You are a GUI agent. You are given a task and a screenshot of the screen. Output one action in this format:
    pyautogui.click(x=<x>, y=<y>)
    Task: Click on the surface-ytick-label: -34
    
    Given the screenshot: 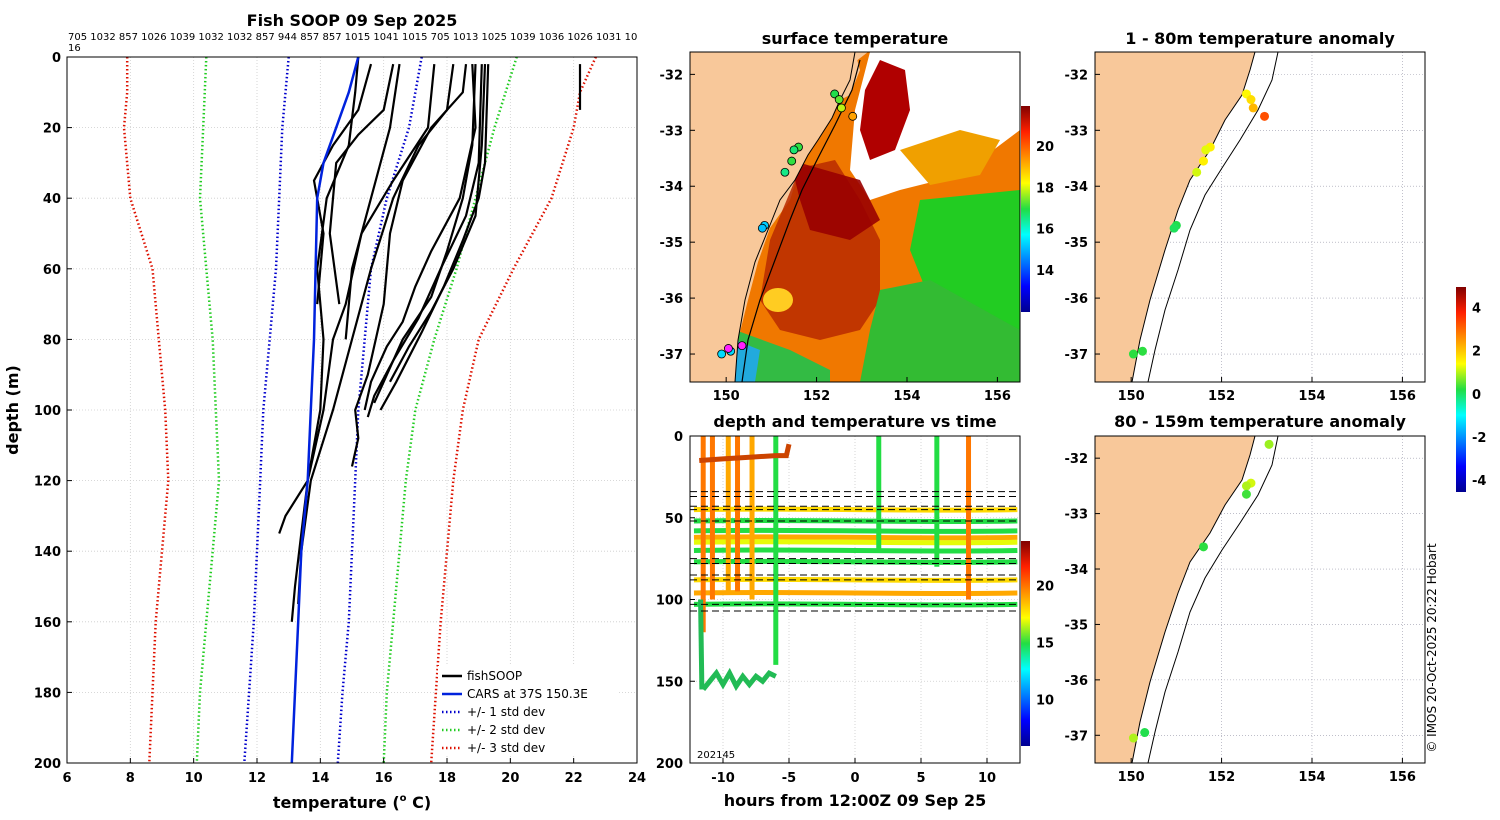 What is the action you would take?
    pyautogui.click(x=672, y=187)
    